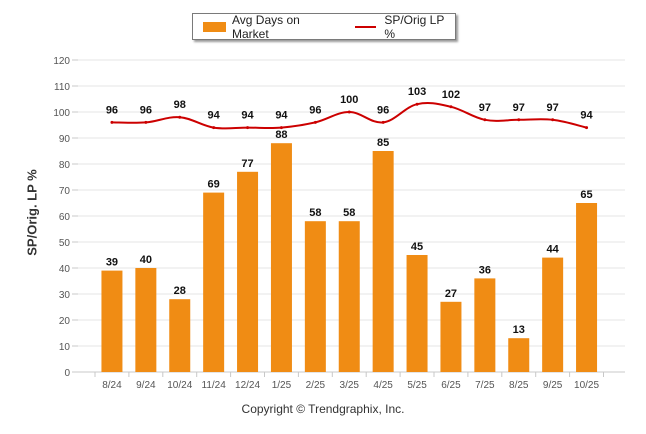 This screenshot has width=646, height=434. I want to click on y-tick-label: 100, so click(61, 113).